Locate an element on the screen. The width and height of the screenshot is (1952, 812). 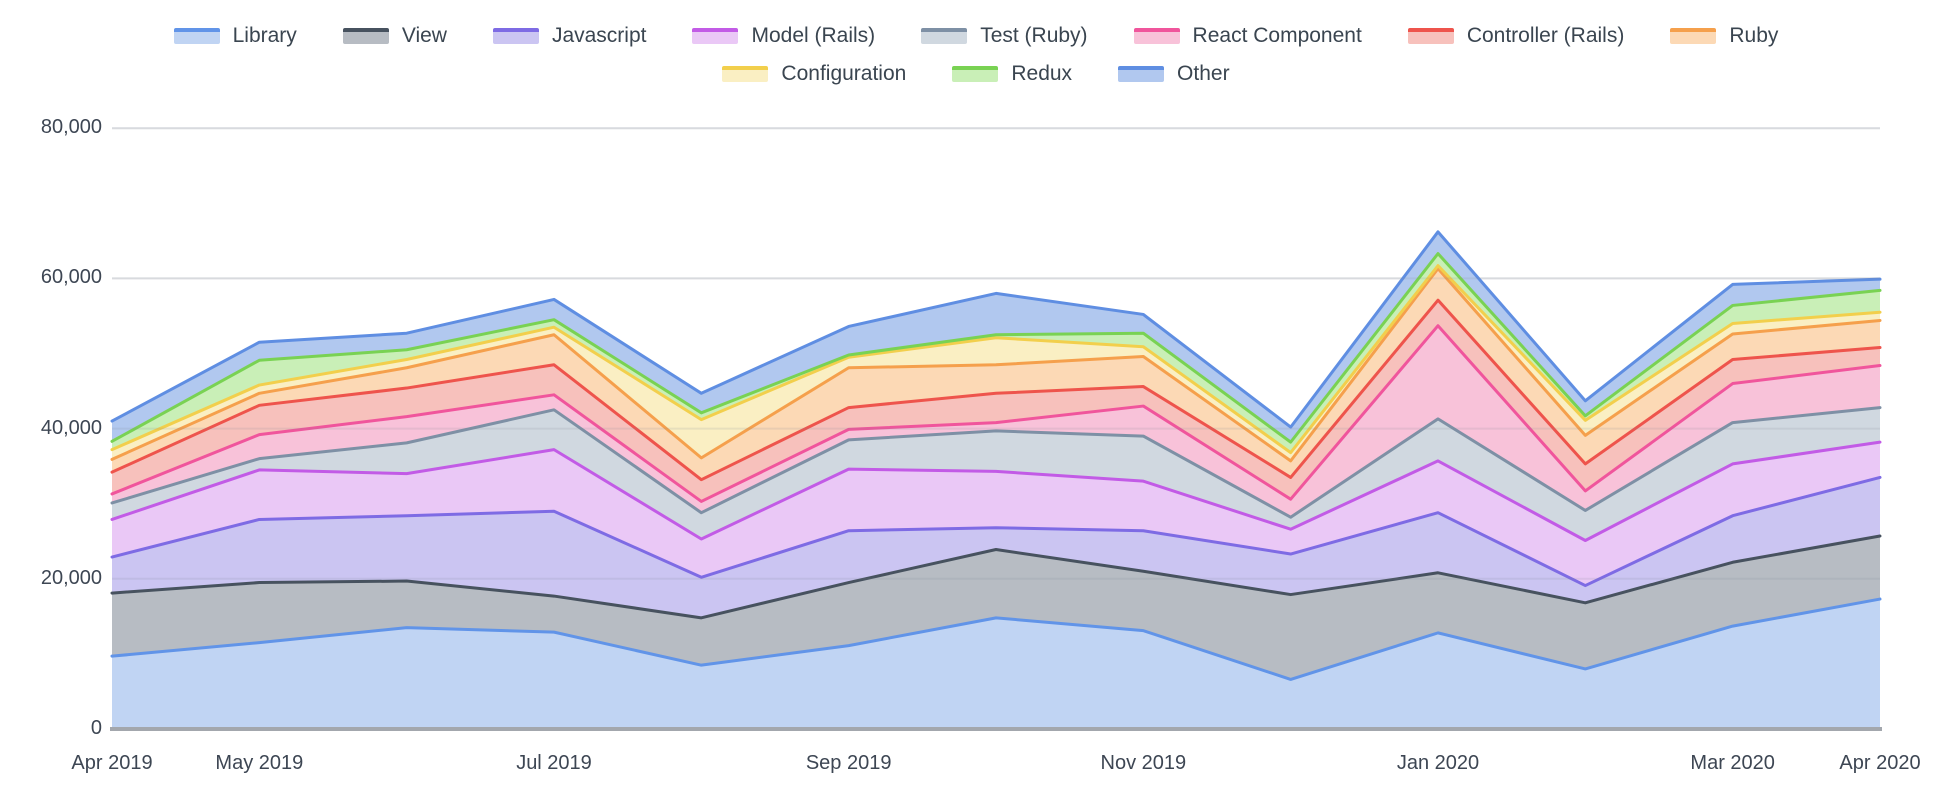
legend-item-test-ruby: Test (Ruby) is located at coordinates (1004, 36).